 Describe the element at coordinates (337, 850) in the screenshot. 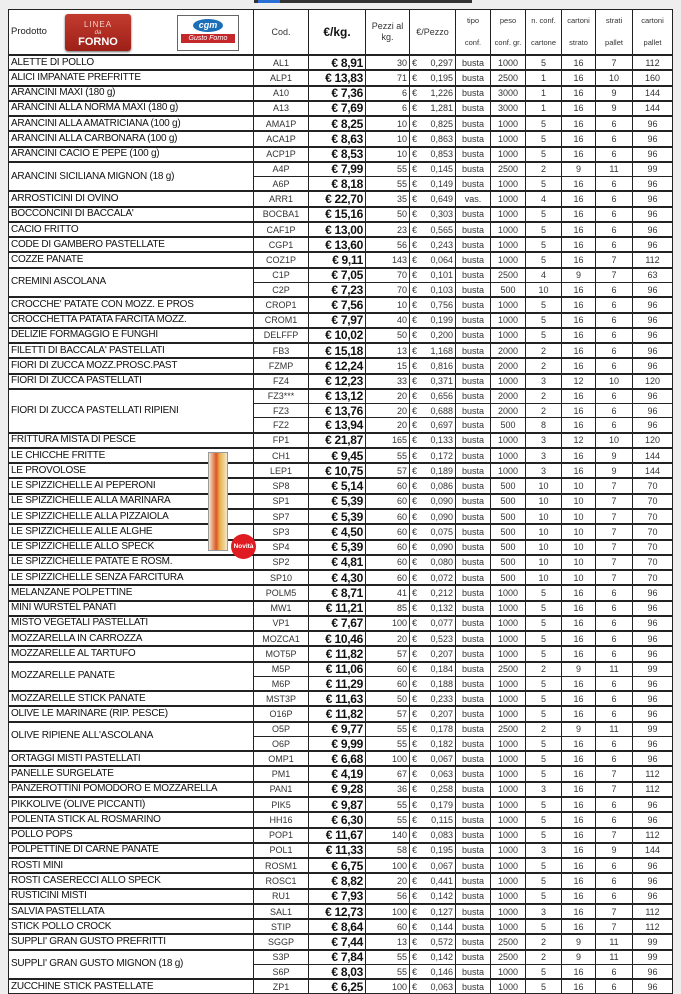

I see `cell-eur-kg: € 11,33` at that location.